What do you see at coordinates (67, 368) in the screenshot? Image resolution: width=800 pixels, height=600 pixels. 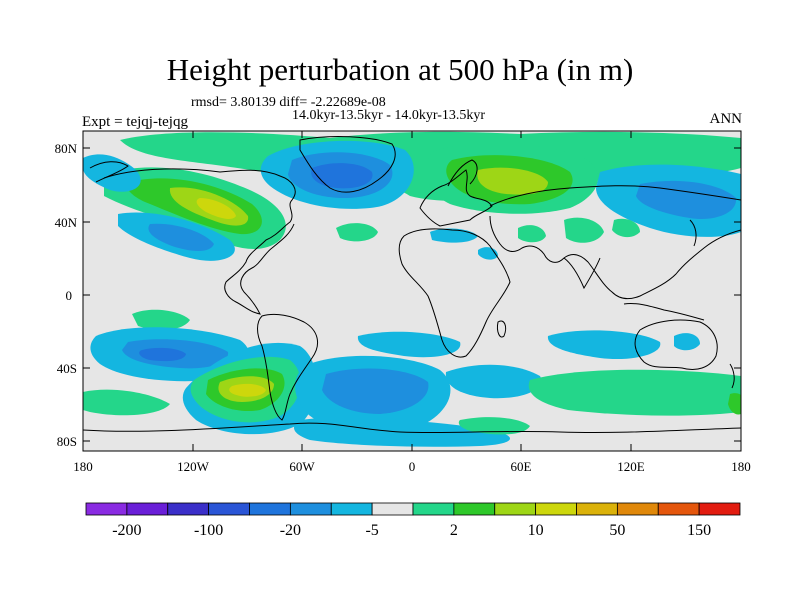 I see `y-tick-label: 40S` at bounding box center [67, 368].